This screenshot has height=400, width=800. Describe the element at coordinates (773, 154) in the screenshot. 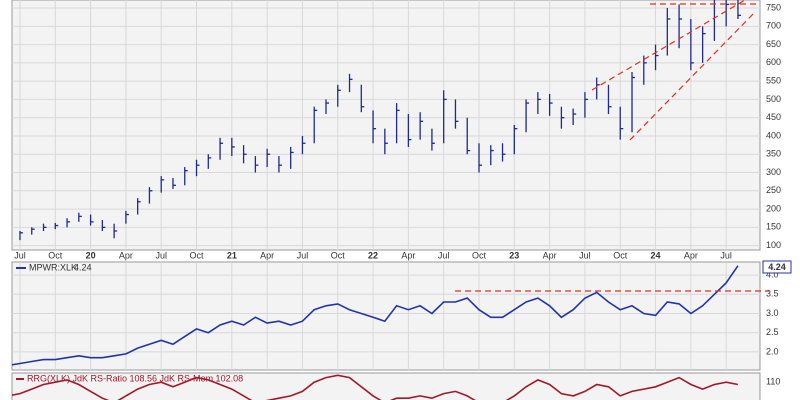

I see `y-tick-label: 350` at that location.